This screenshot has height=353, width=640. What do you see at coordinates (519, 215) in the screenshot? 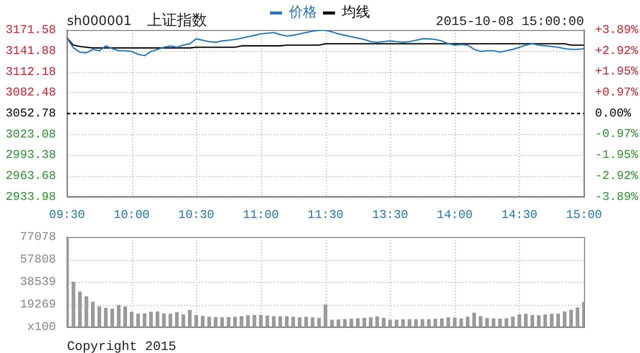
I see `x-tick-label: 14:30` at bounding box center [519, 215].